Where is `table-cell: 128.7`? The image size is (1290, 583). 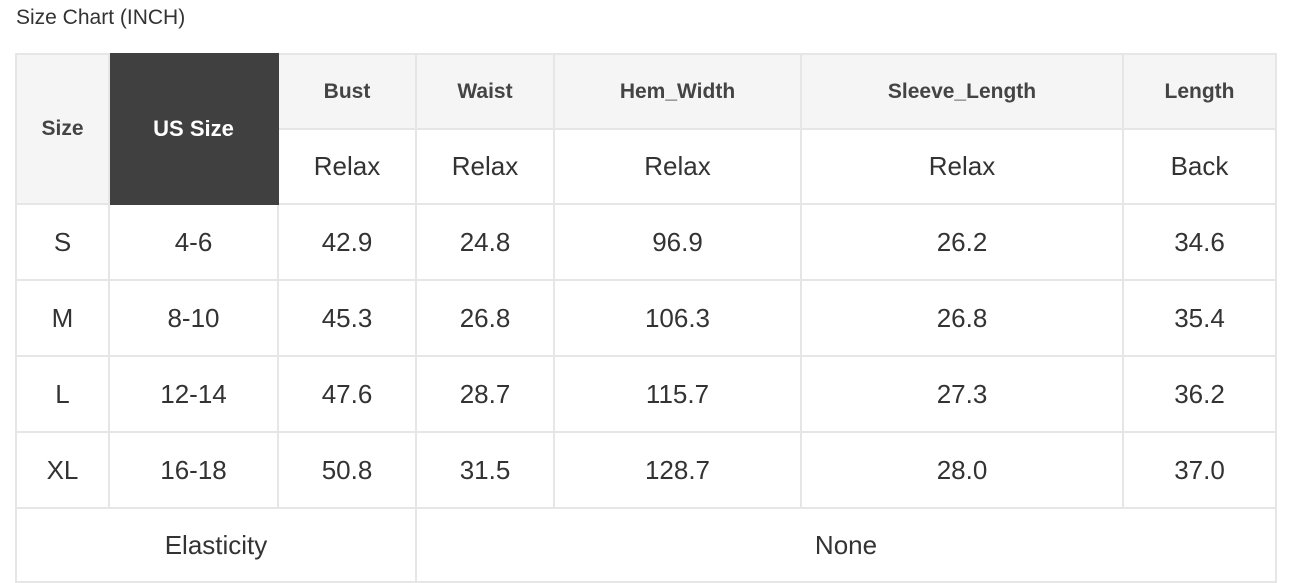
table-cell: 128.7 is located at coordinates (677, 470).